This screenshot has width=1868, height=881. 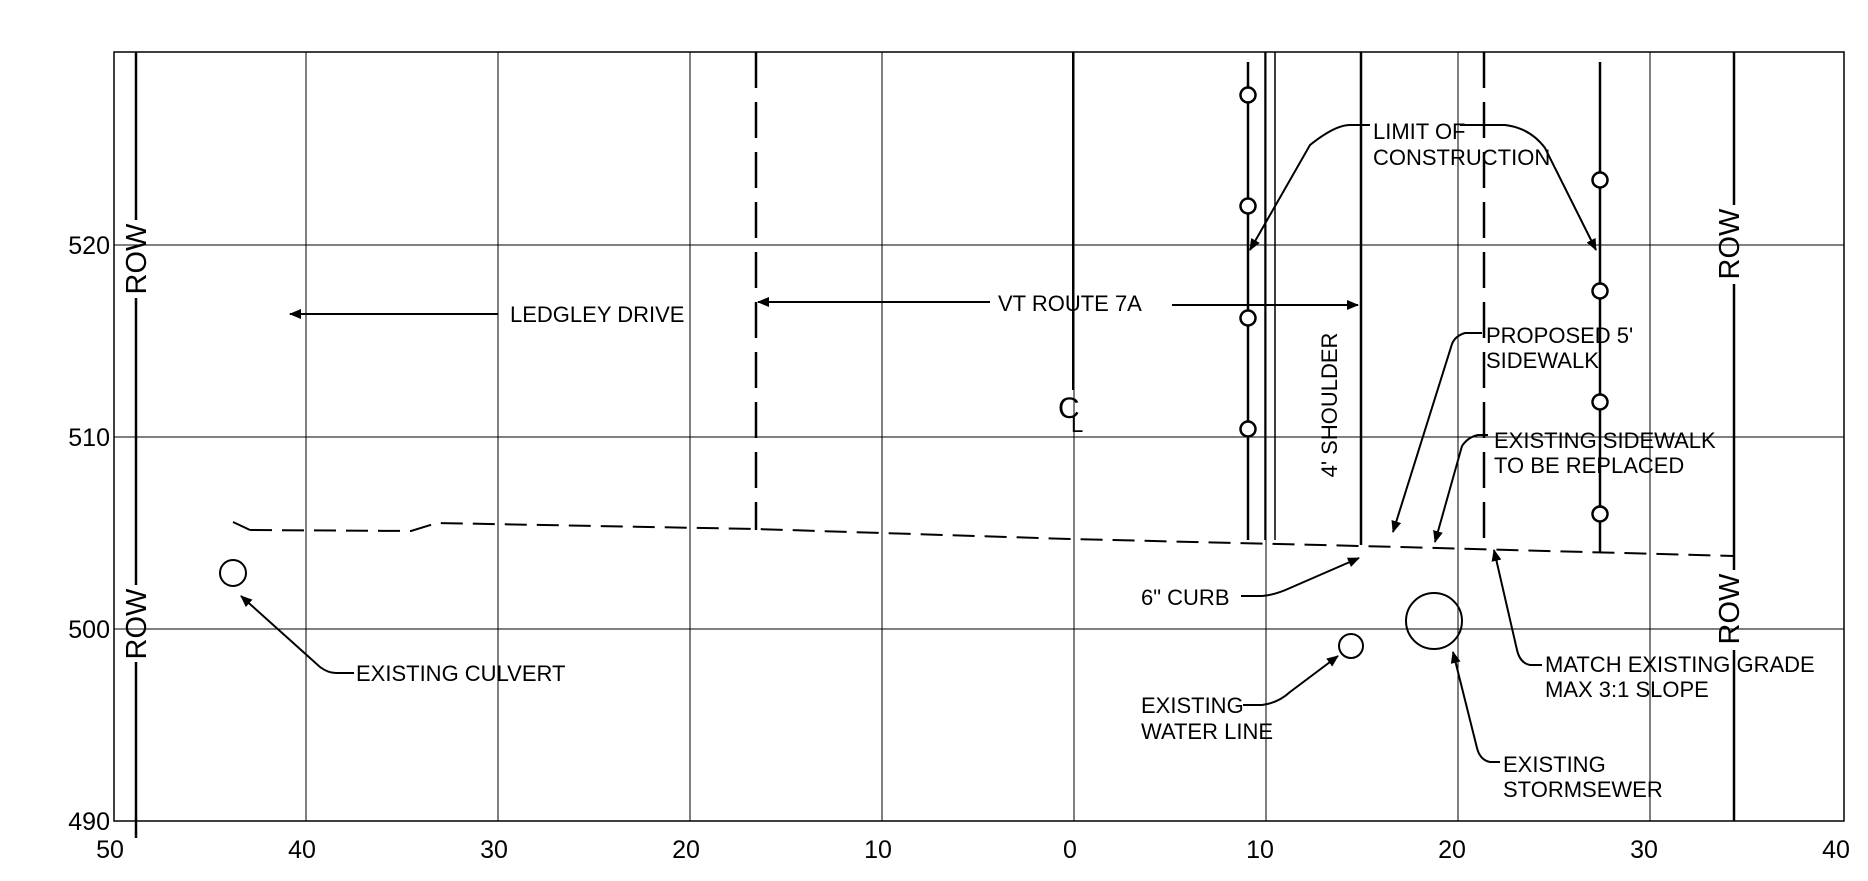 What do you see at coordinates (137, 259) in the screenshot?
I see `row-label-left-upper: ROW` at bounding box center [137, 259].